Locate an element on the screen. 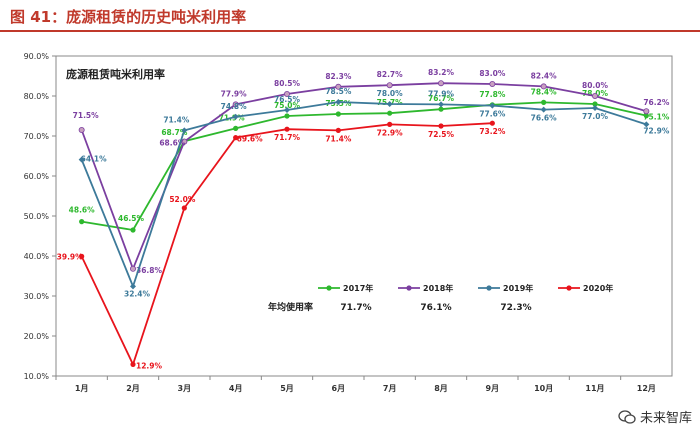 This screenshot has width=700, height=432. x-tick-label: 2月 is located at coordinates (133, 388).